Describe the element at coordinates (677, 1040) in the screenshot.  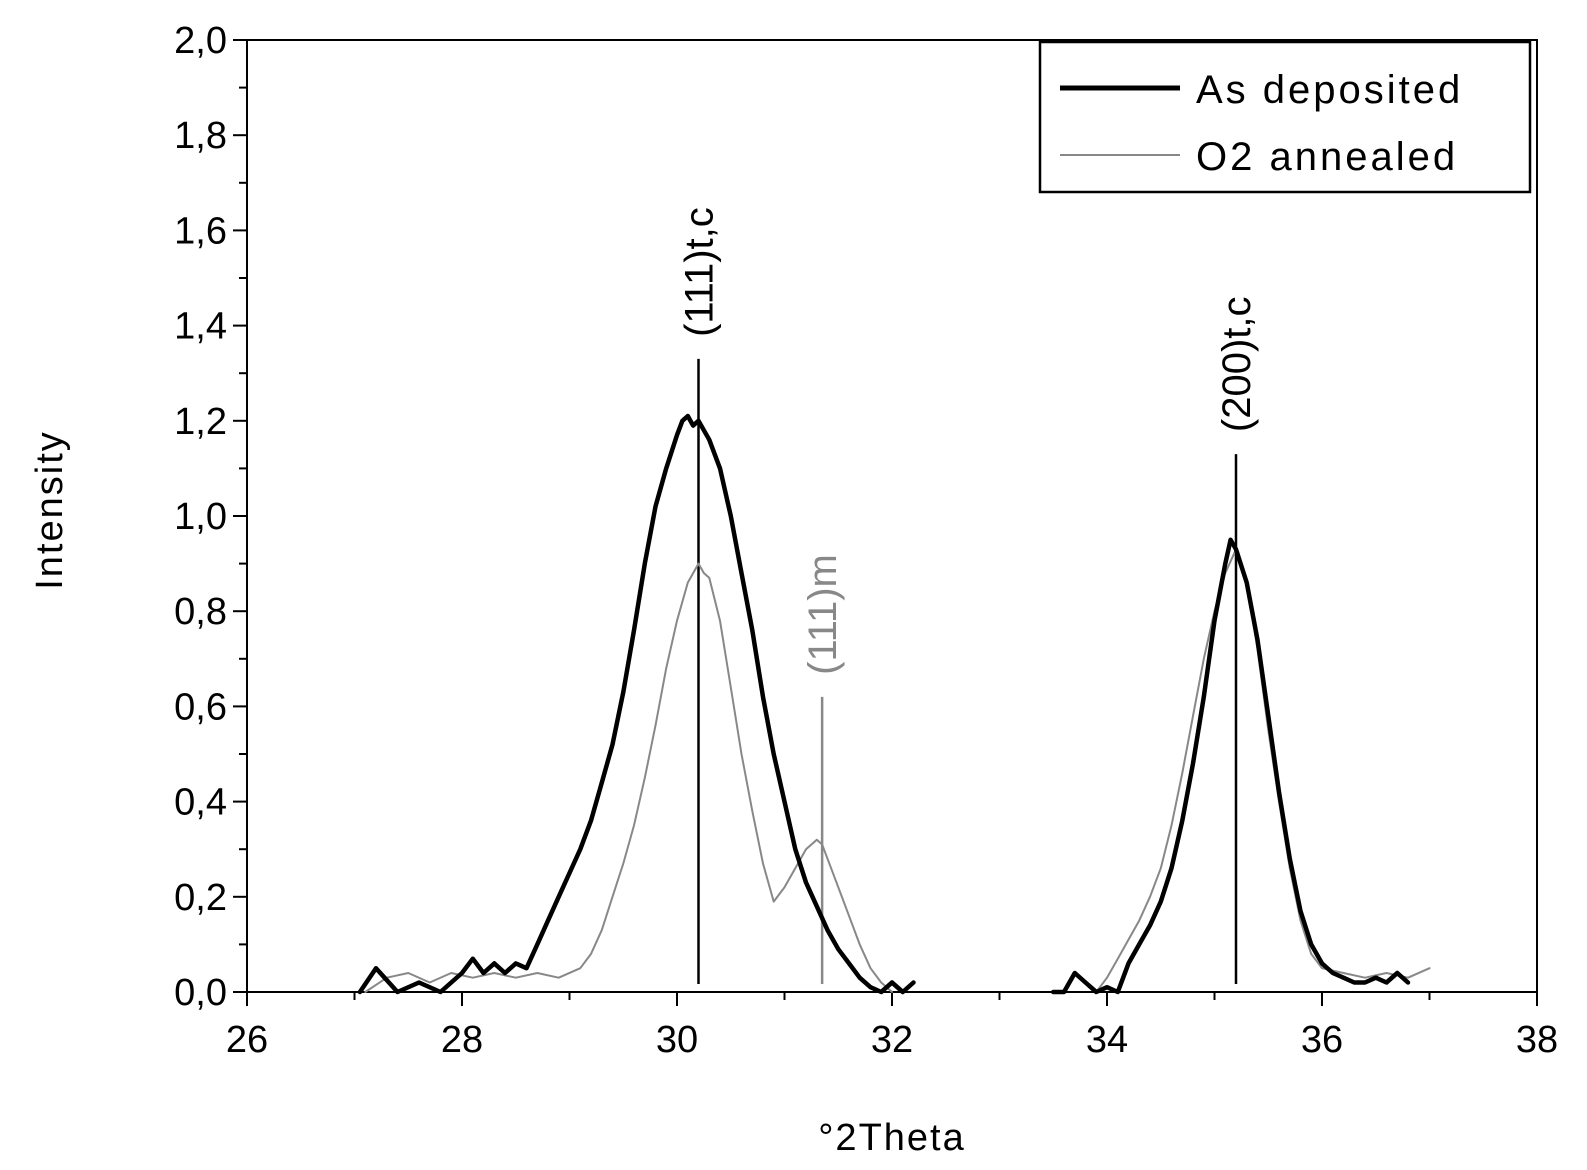
I see `x-tick-label: 30` at that location.